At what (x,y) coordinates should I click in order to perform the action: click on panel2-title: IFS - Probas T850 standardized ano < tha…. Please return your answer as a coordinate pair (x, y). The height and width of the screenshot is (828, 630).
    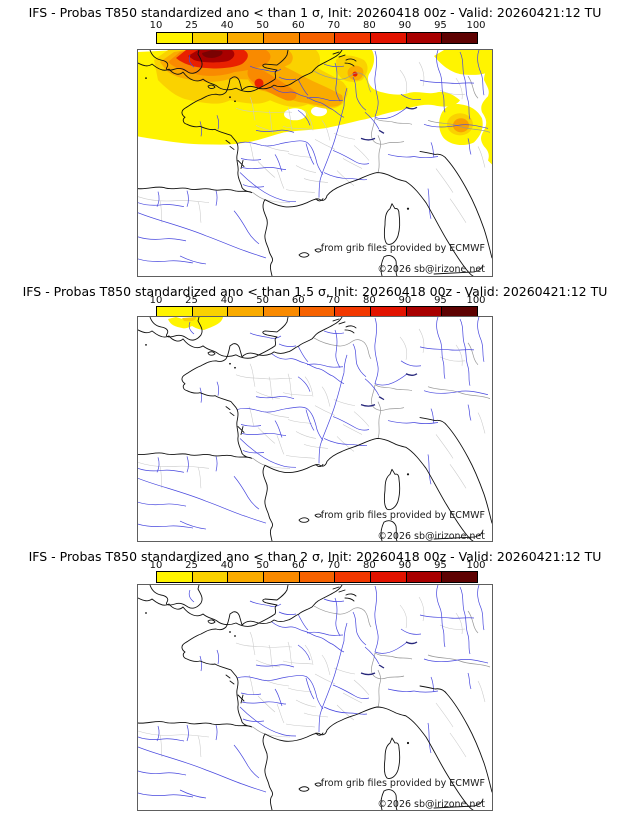
    Looking at the image, I should click on (315, 291).